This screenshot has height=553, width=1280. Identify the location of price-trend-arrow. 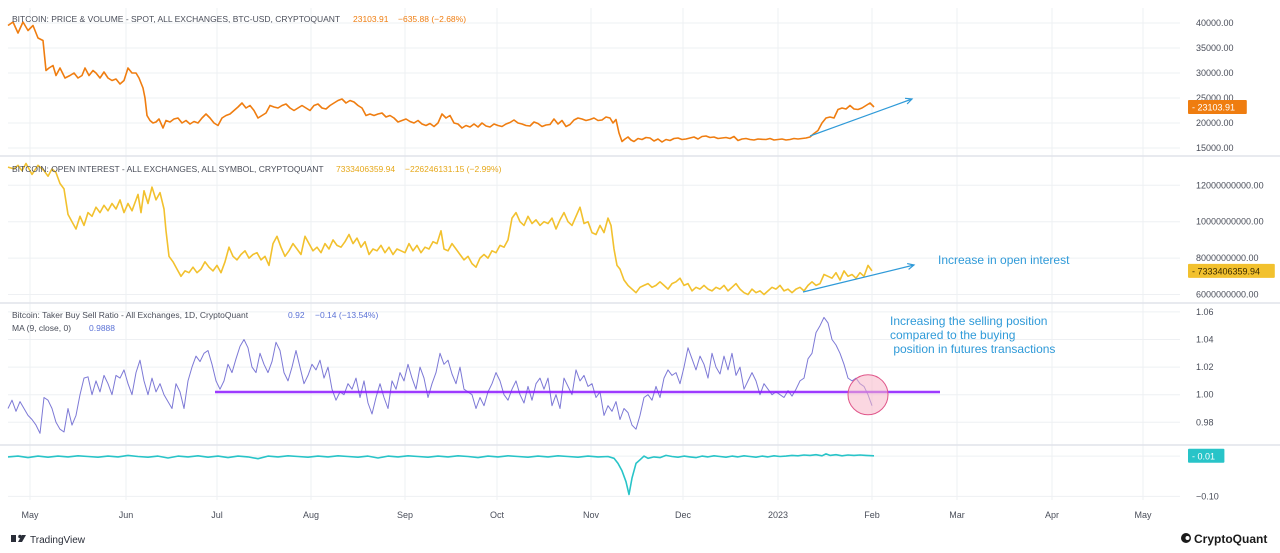
(861, 117).